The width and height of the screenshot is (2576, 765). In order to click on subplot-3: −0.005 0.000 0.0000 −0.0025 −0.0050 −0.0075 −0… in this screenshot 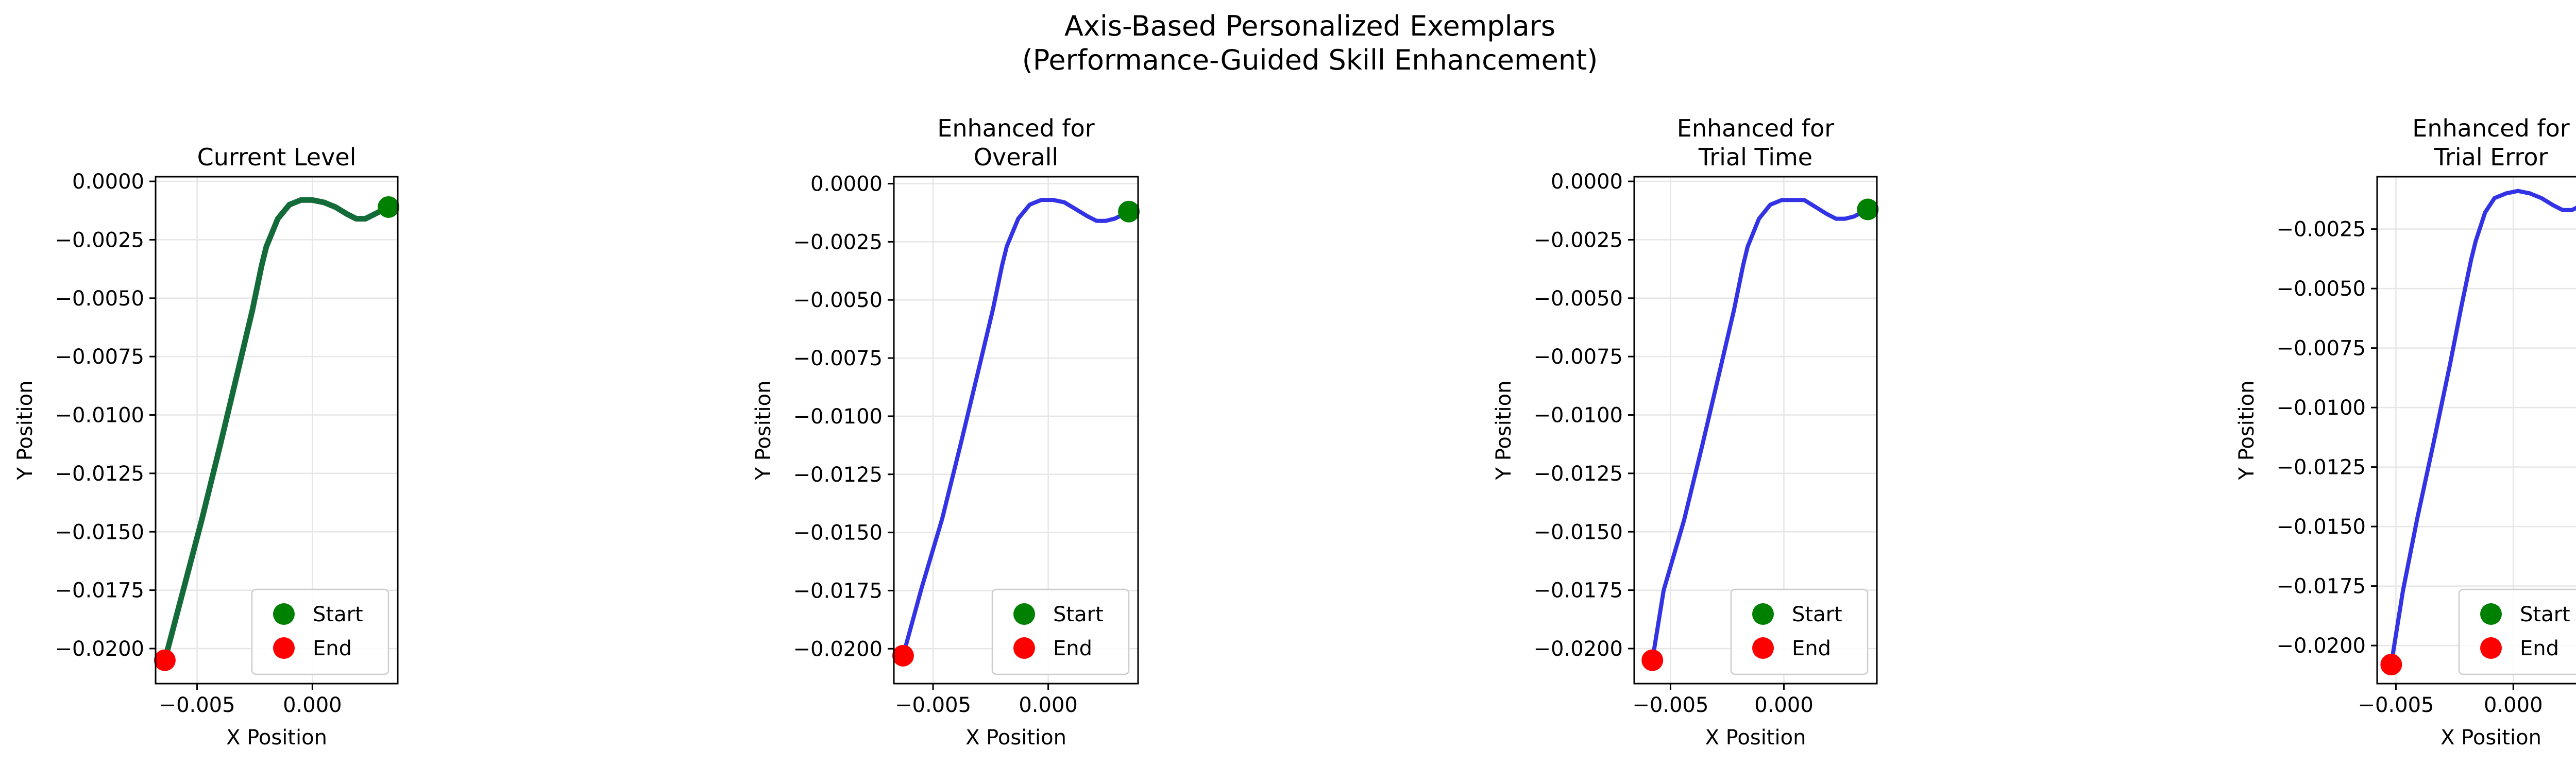, I will do `click(1685, 432)`.